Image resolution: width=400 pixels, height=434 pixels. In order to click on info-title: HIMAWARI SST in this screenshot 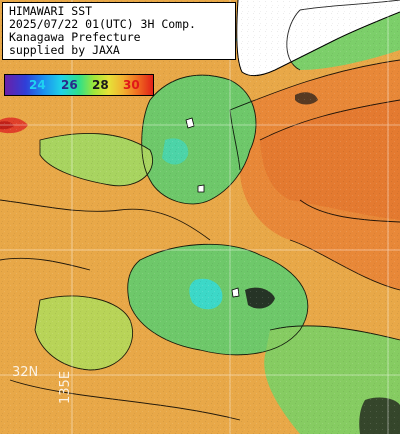, I will do `click(51, 11)`.